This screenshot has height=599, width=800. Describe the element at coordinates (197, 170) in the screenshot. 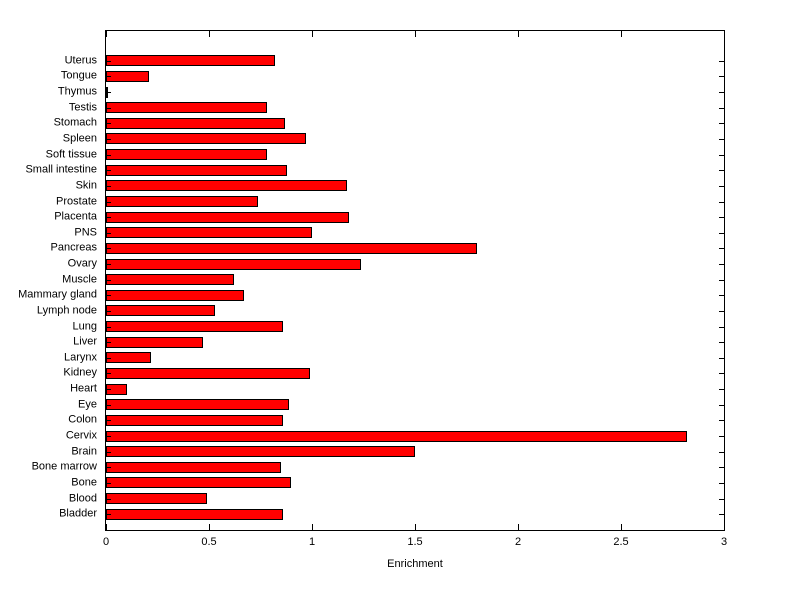

I see `bar-small-intestine` at that location.